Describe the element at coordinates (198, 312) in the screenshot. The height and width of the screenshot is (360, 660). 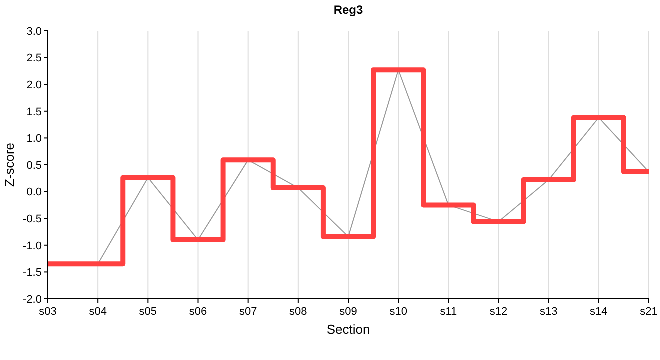
I see `x-tick-label: s06` at that location.